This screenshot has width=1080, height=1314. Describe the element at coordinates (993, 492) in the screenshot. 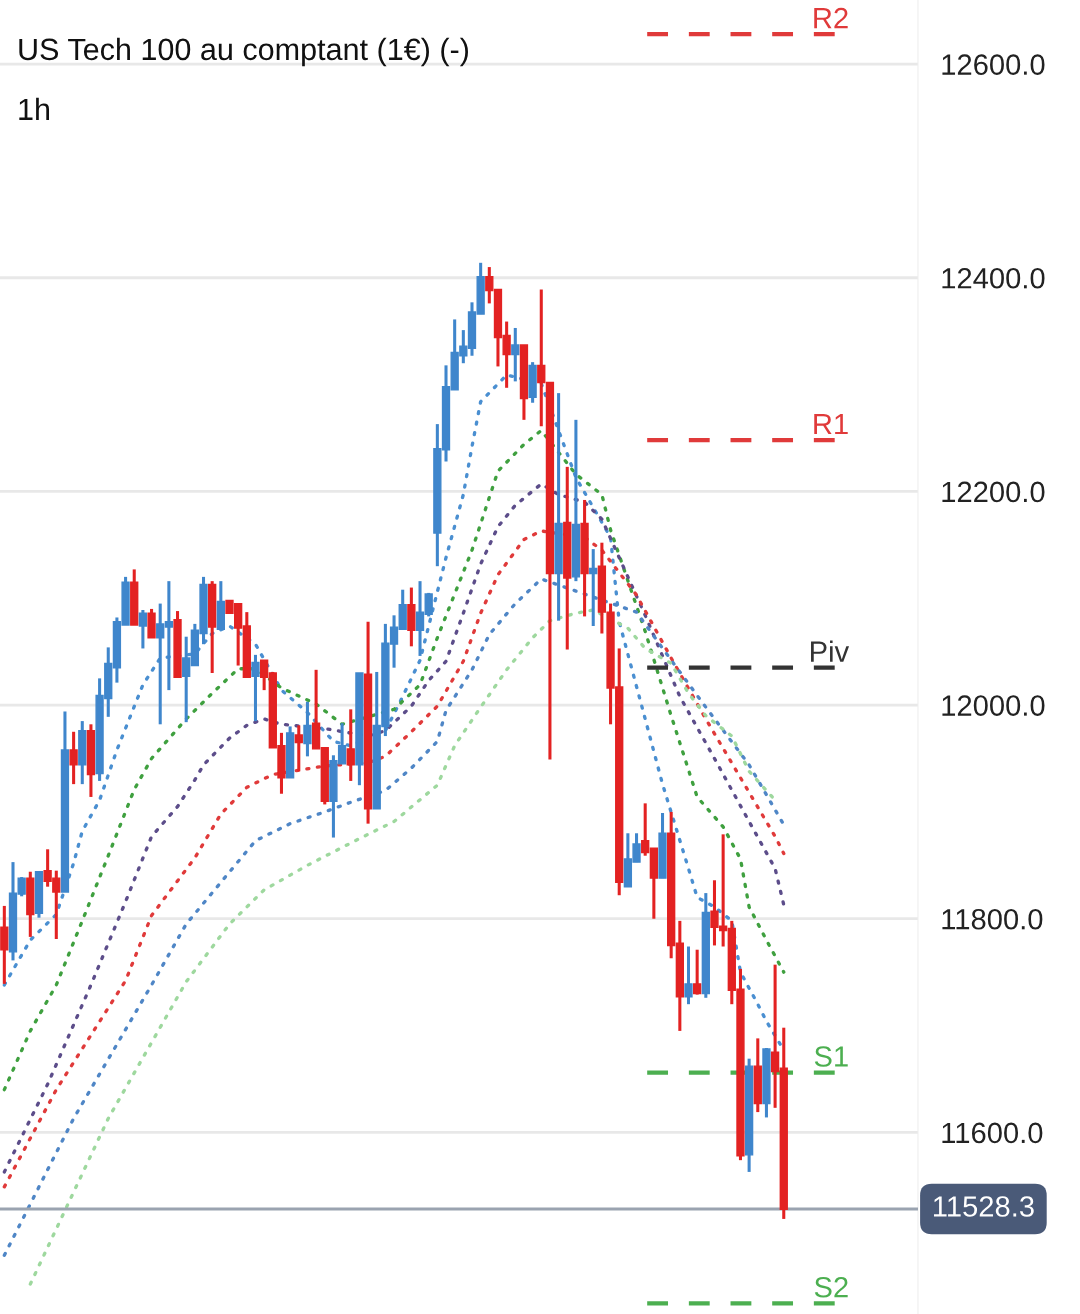

I see `y-tick-label: 12200.0` at that location.